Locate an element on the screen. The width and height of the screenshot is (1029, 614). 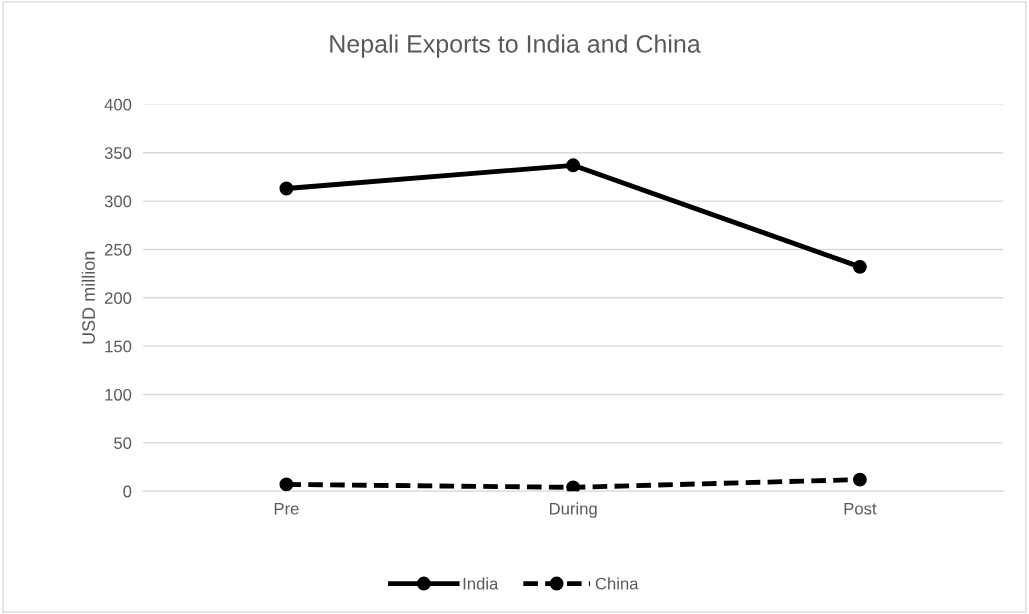
y-tick-label: 400 is located at coordinates (118, 104).